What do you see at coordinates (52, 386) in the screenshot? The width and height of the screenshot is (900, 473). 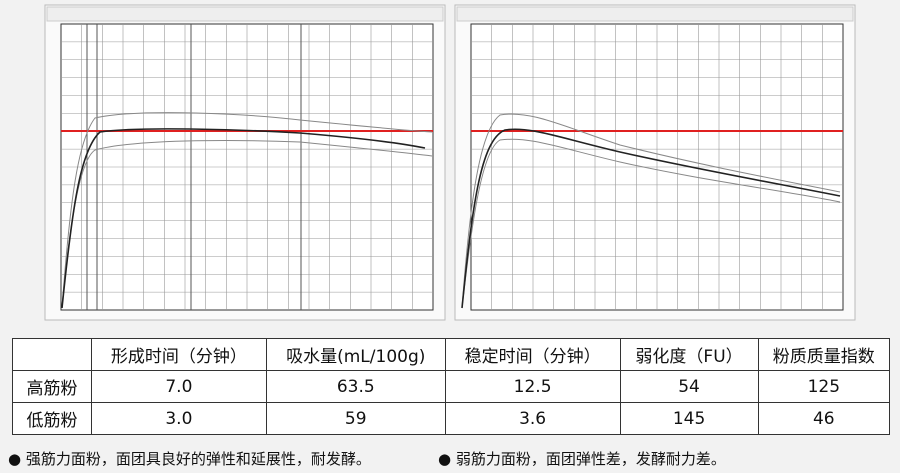 I see `row-label: 高筋粉` at bounding box center [52, 386].